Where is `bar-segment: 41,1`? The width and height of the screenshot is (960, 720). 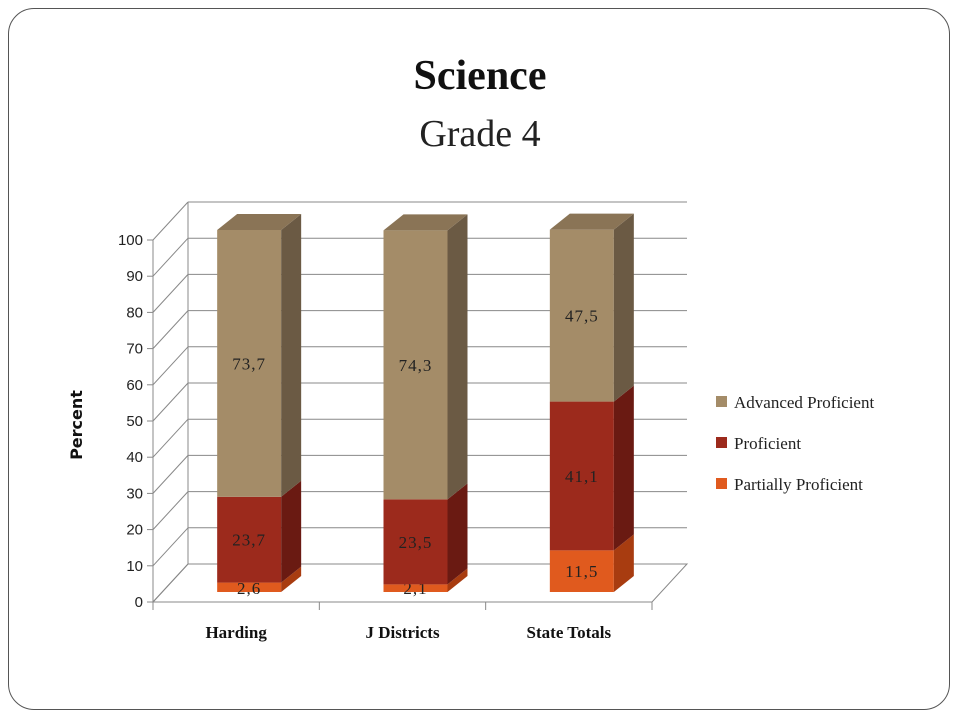
bar-segment: 41,1 is located at coordinates (591, 468).